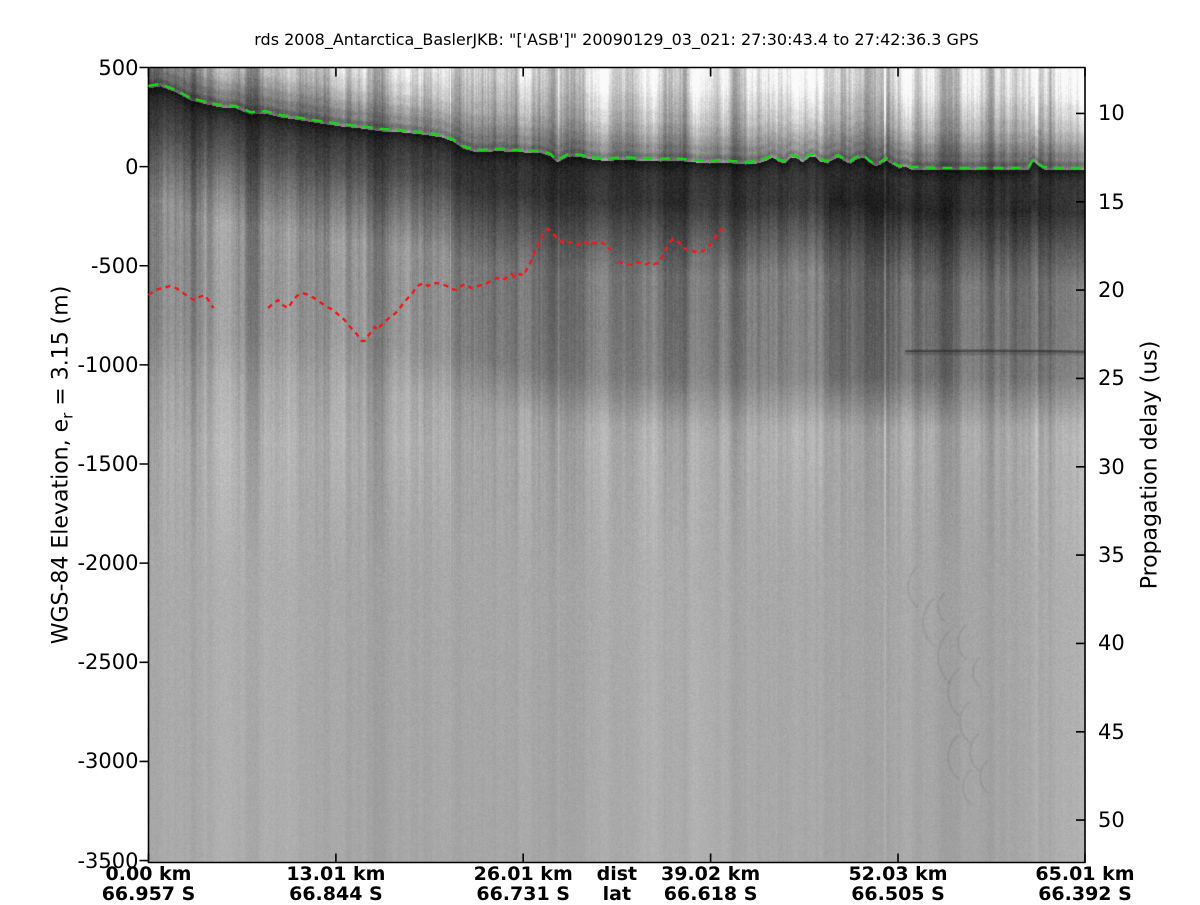  Describe the element at coordinates (1085, 894) in the screenshot. I see `lat-tick-label: 66.392 S` at that location.